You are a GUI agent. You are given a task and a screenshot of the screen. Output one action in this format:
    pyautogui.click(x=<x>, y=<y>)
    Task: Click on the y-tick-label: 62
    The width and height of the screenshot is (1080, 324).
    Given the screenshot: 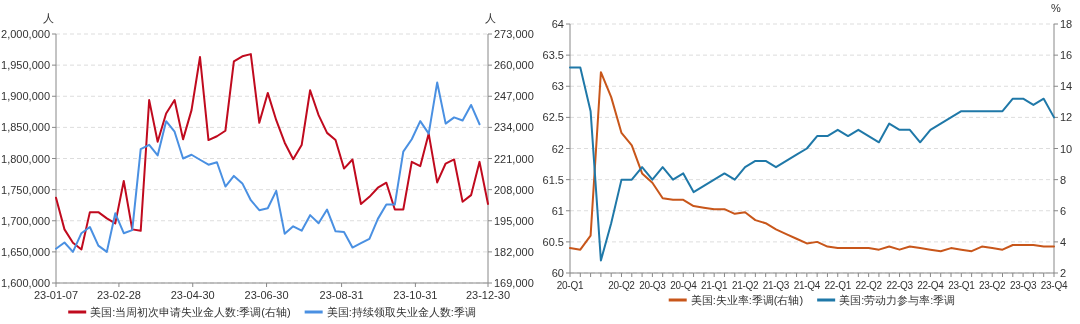 What is the action you would take?
    pyautogui.click(x=557, y=148)
    